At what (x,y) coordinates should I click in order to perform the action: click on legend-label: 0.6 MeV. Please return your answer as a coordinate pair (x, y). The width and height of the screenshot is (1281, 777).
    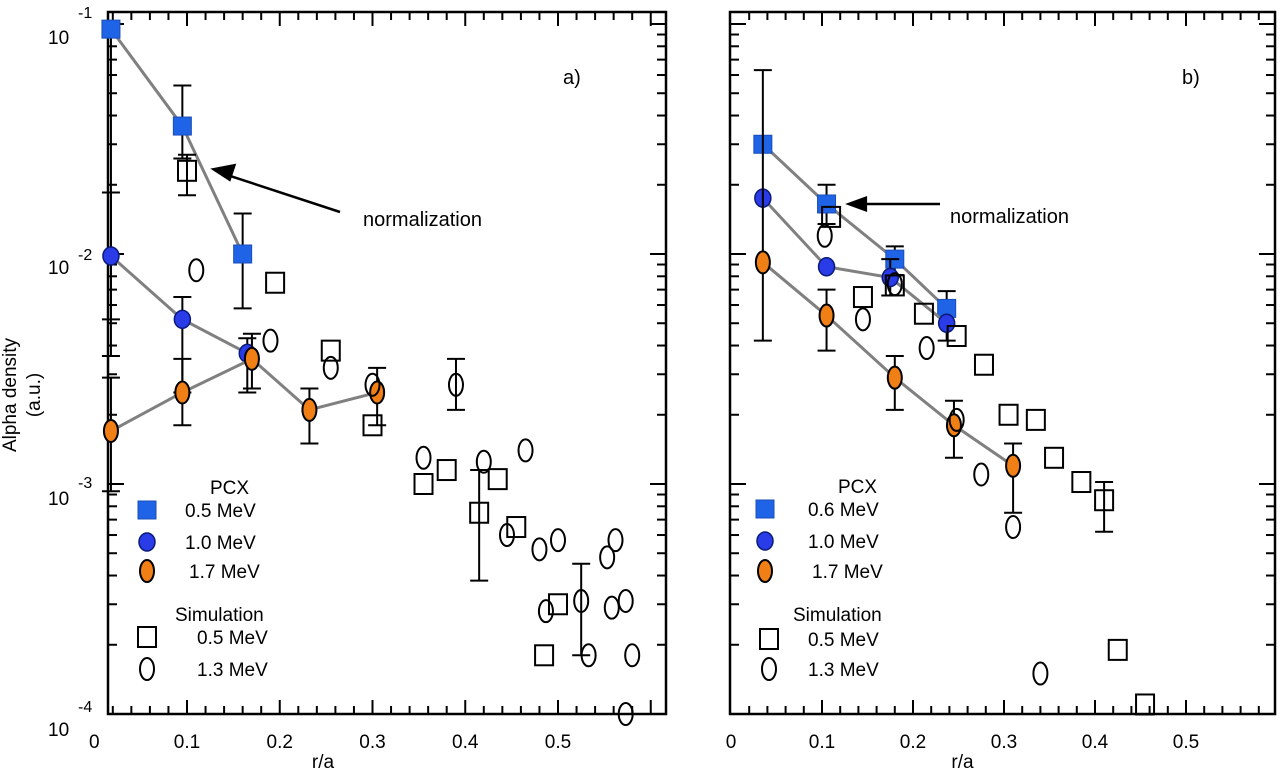
    Looking at the image, I should click on (843, 510).